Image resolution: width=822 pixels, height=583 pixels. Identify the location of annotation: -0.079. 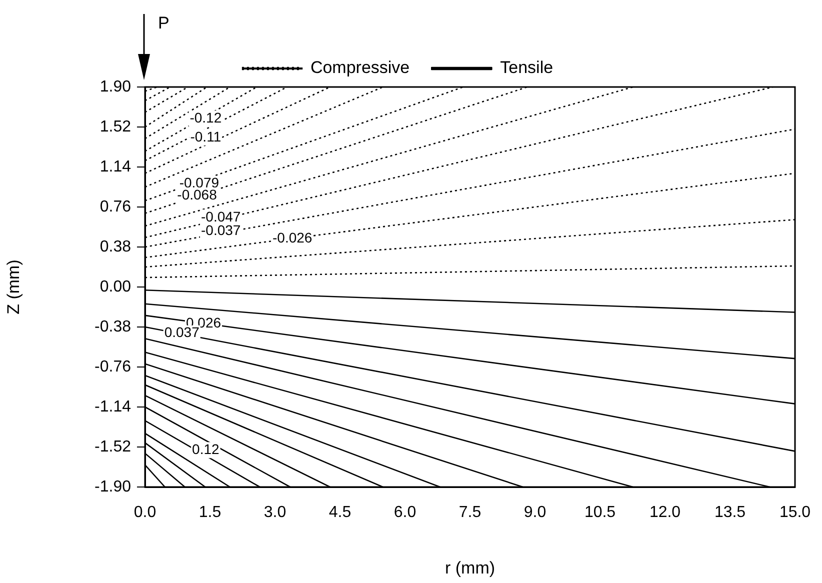
(199, 182).